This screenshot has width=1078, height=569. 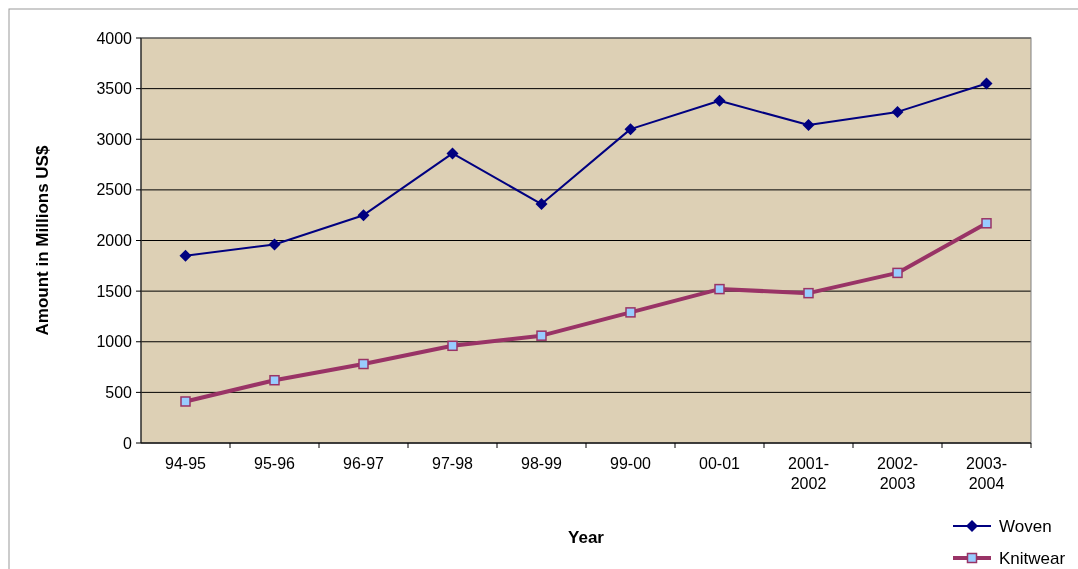 What do you see at coordinates (119, 392) in the screenshot?
I see `y-tick-label: 500` at bounding box center [119, 392].